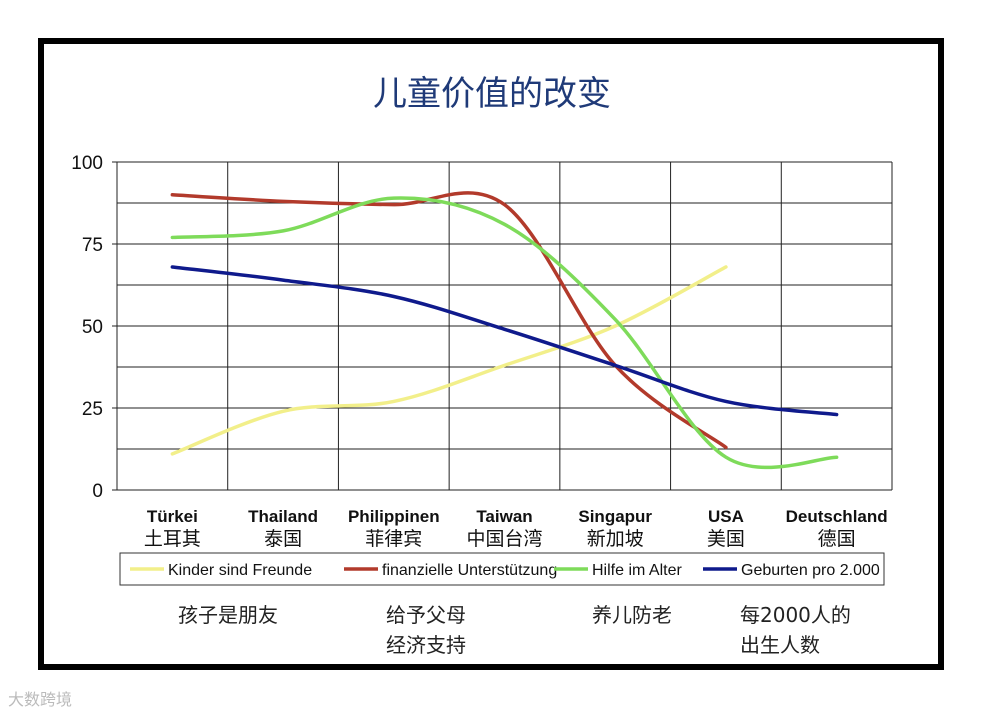 This screenshot has width=984, height=717. Describe the element at coordinates (795, 615) in the screenshot. I see `note-line: 每2000人的` at that location.